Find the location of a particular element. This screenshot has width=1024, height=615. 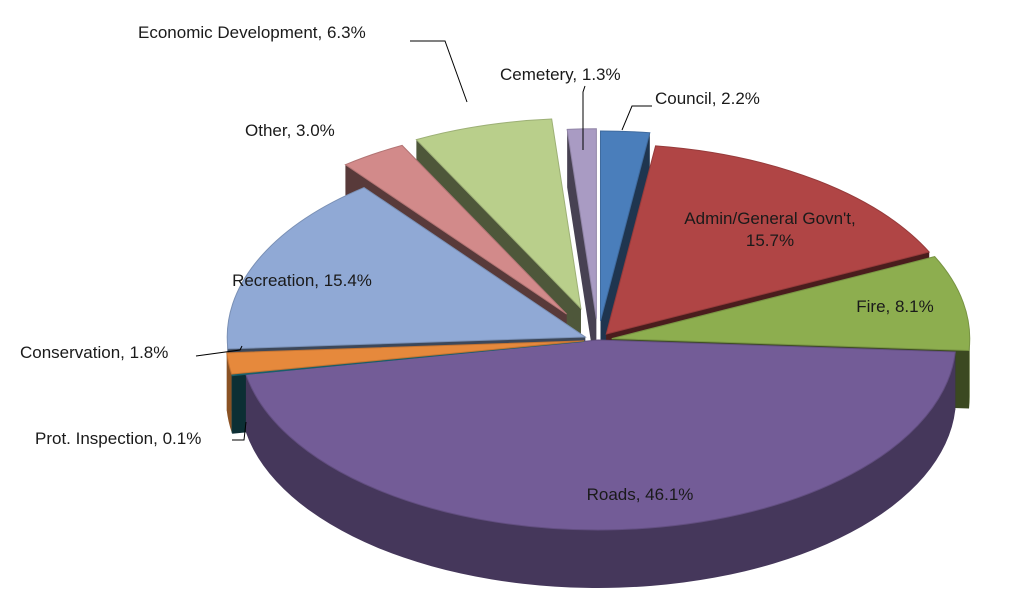

label-line: Prot. Inspection, 0.1% is located at coordinates (118, 438).